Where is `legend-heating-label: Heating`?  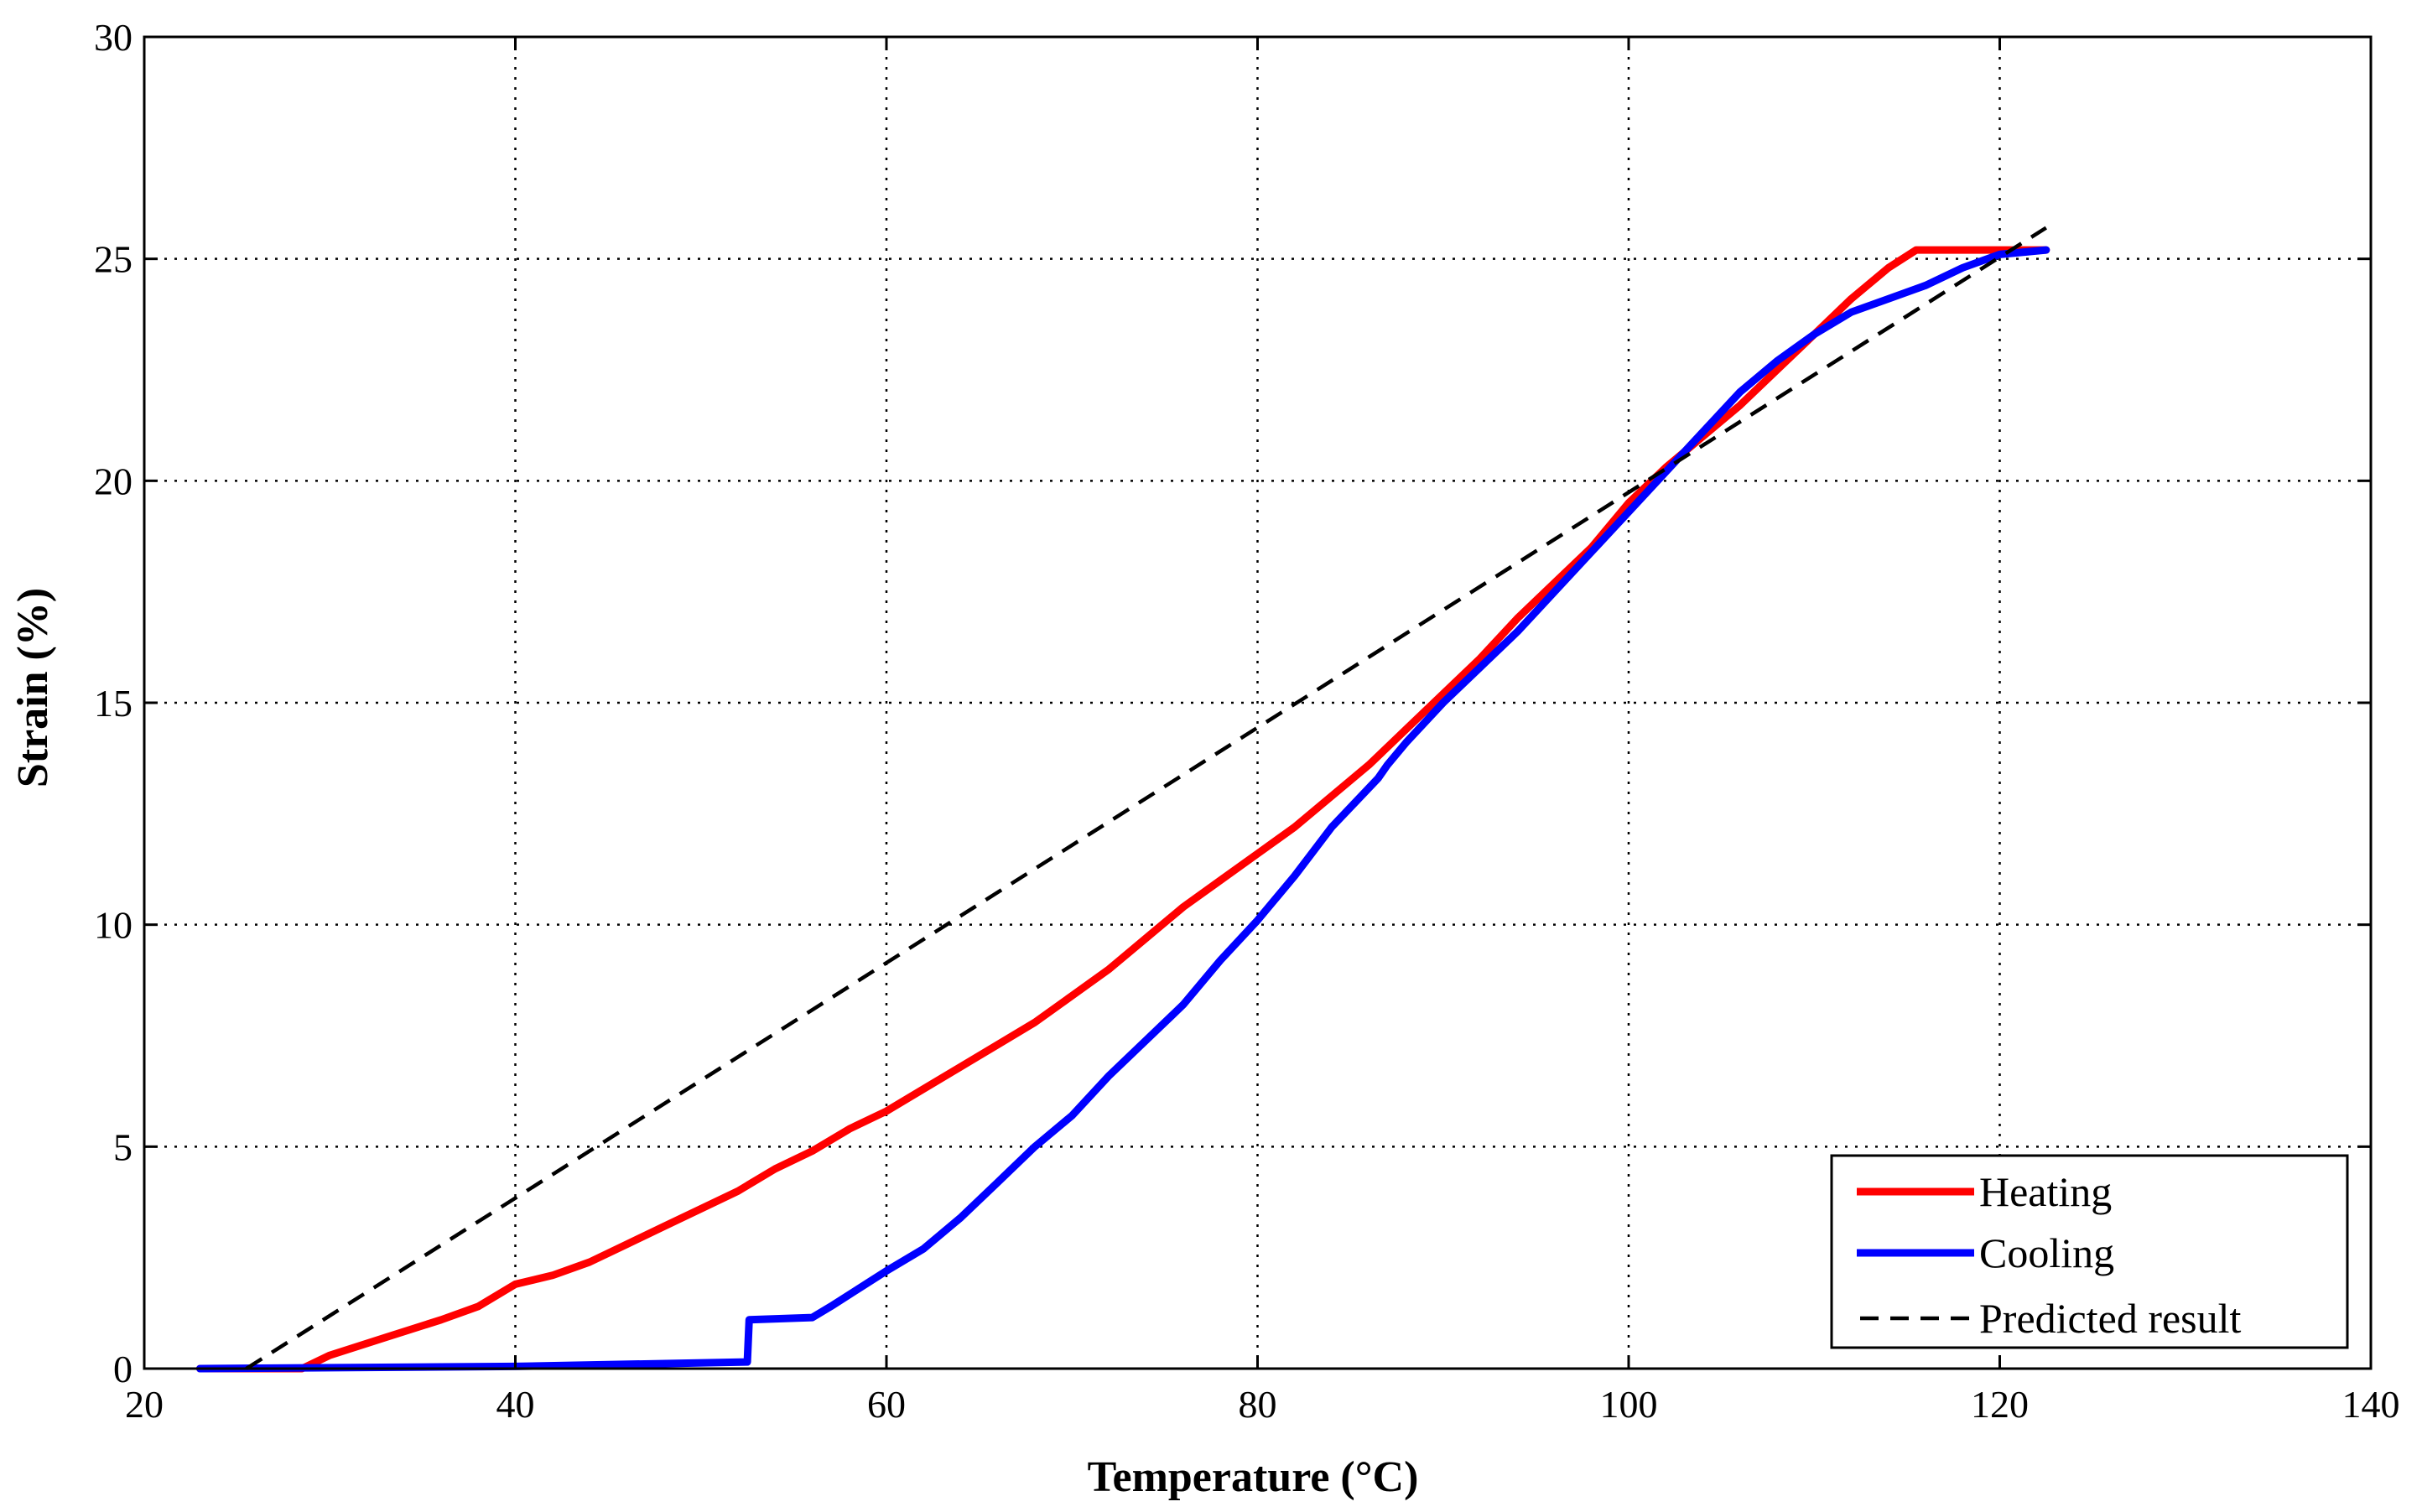
legend-heating-label: Heating is located at coordinates (2046, 1191).